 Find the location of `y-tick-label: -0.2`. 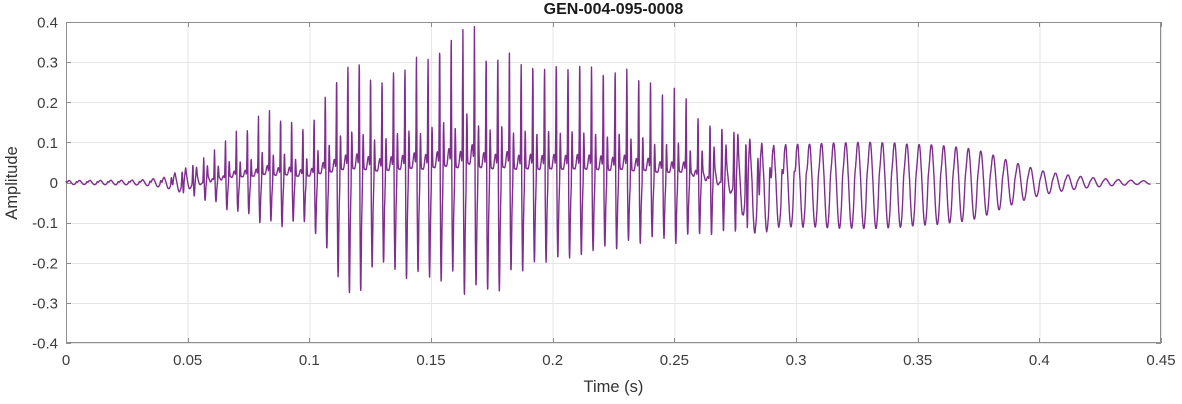

y-tick-label: -0.2 is located at coordinates (45, 263).